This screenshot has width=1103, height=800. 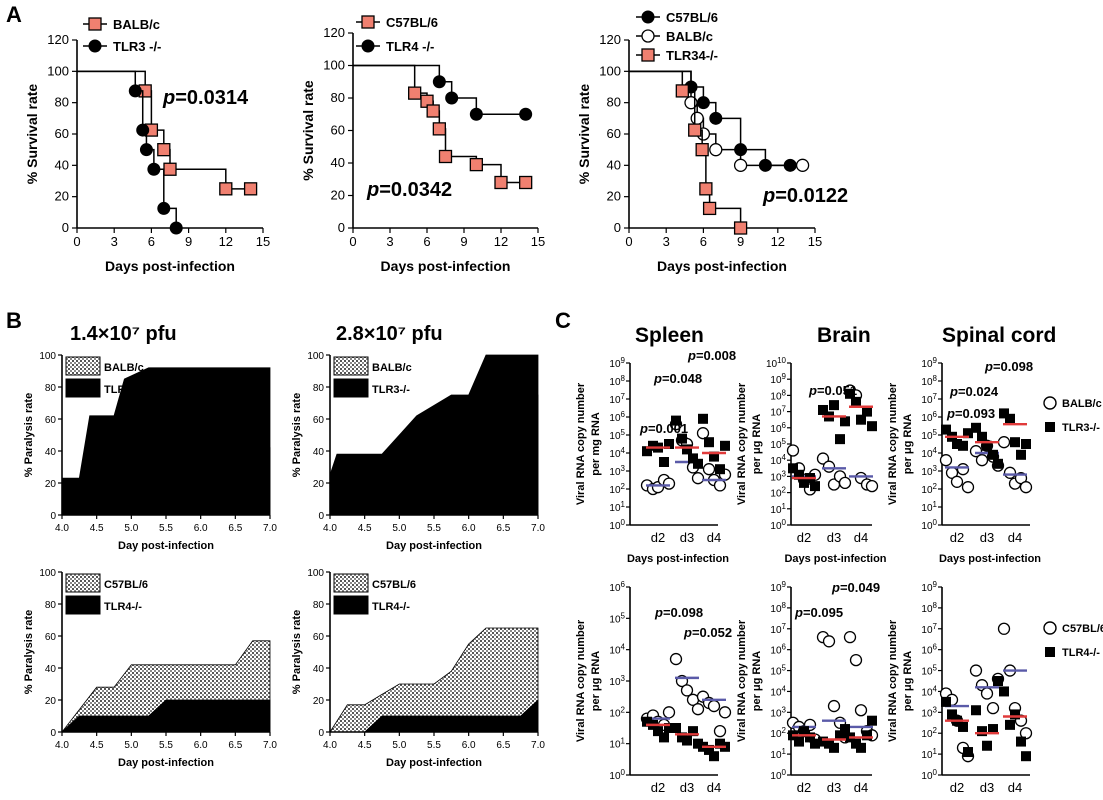 I want to click on y-axis-label: % Survival rate, so click(x=32, y=134).